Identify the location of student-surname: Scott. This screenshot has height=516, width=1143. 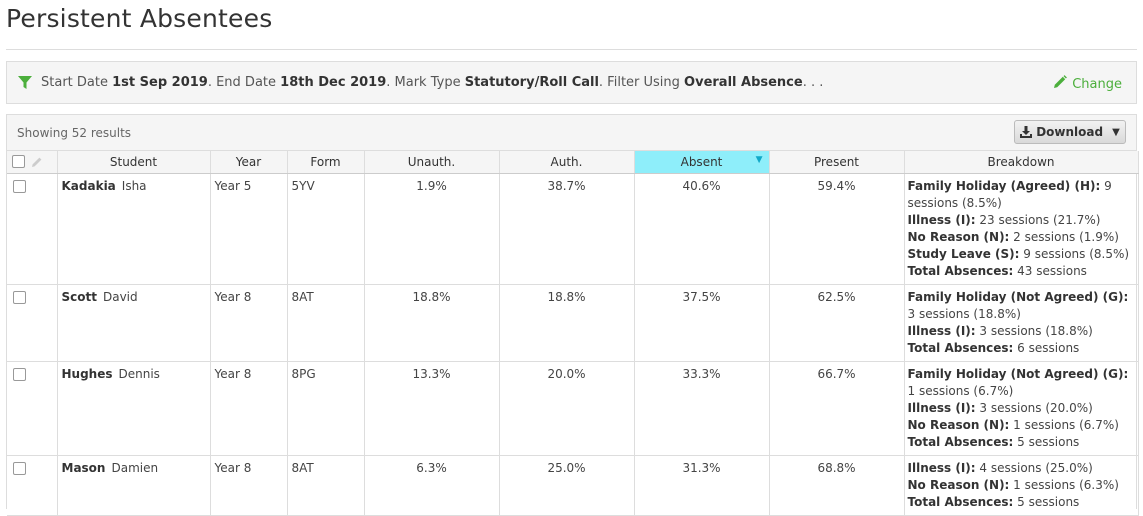
(79, 296).